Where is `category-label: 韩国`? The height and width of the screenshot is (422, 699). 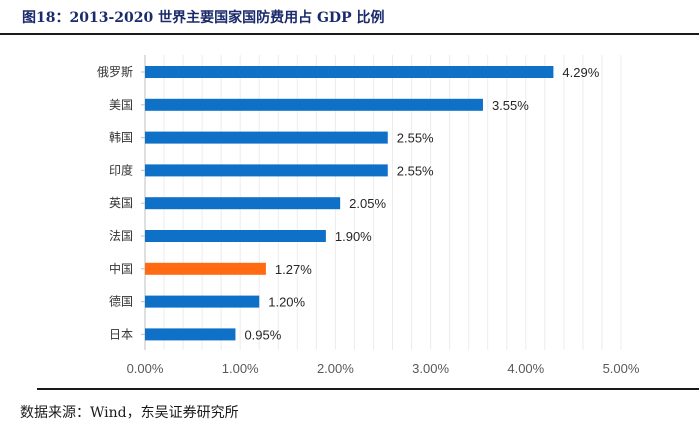 category-label: 韩国 is located at coordinates (121, 137).